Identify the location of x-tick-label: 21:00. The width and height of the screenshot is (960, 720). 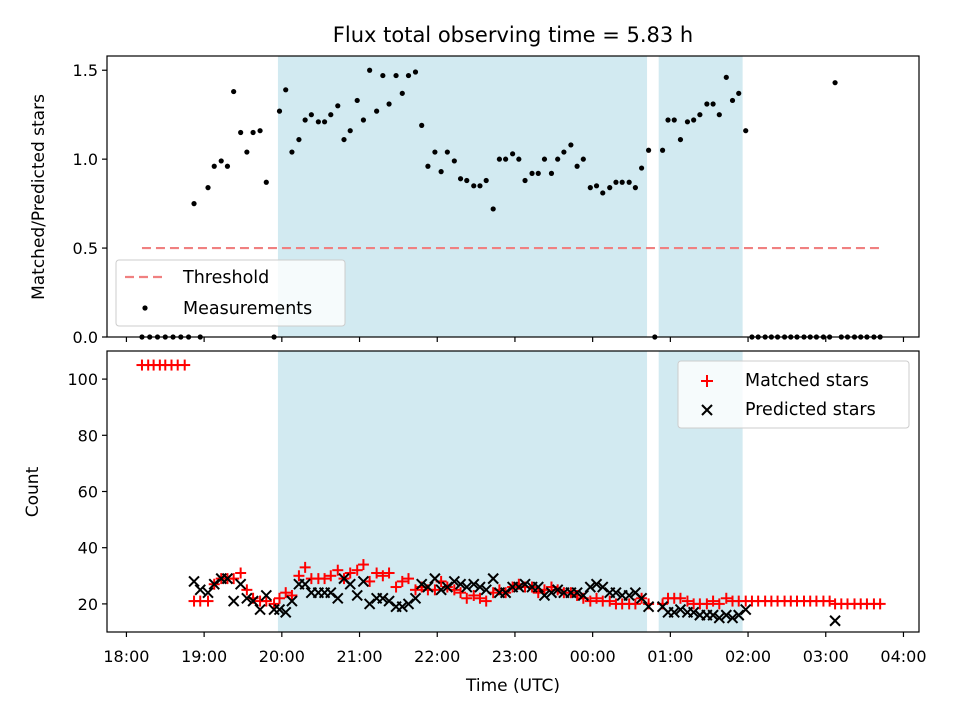
(359, 656).